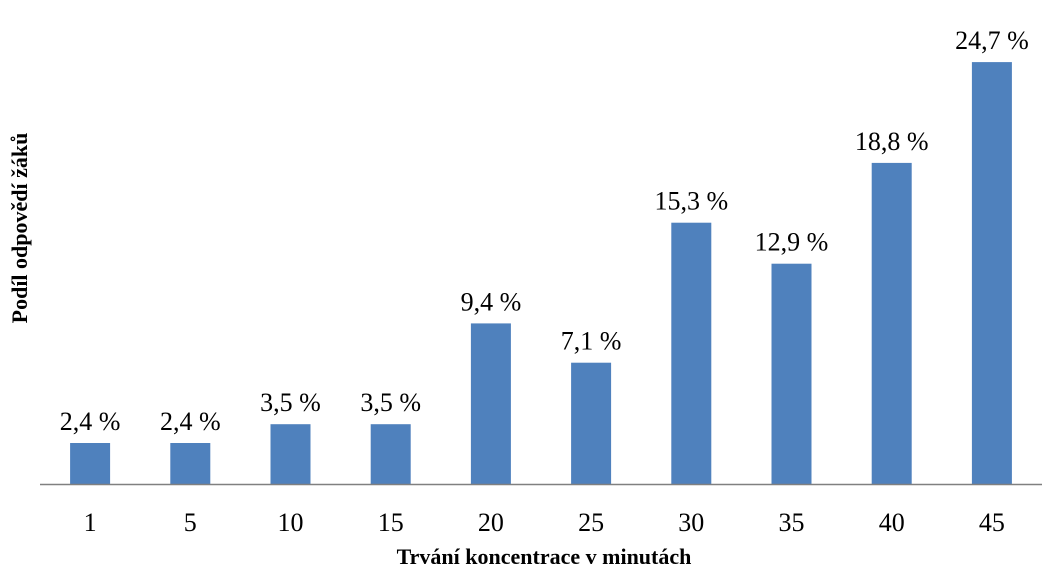 The image size is (1047, 575). I want to click on data-label-20: 9,4 %, so click(491, 301).